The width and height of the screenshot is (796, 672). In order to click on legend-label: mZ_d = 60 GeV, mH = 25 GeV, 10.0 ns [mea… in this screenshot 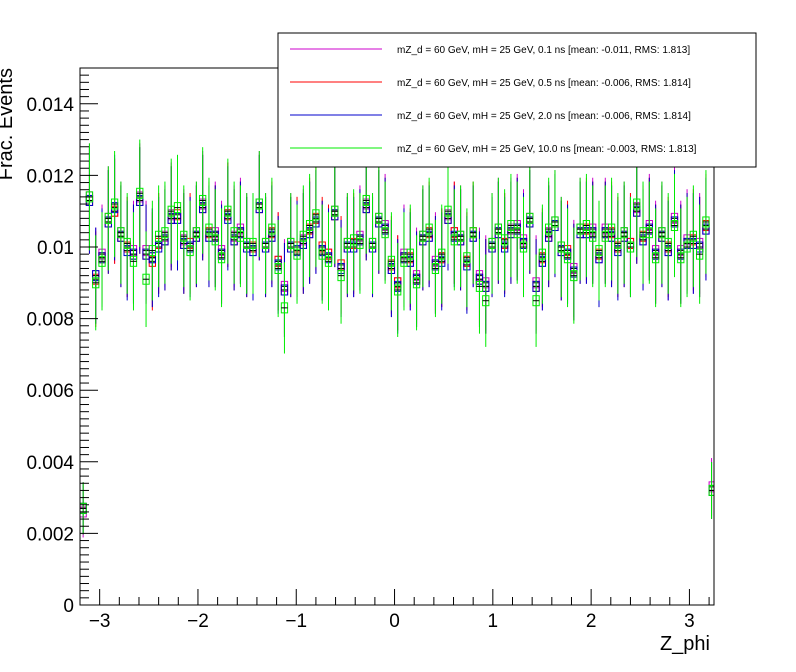, I will do `click(547, 149)`.